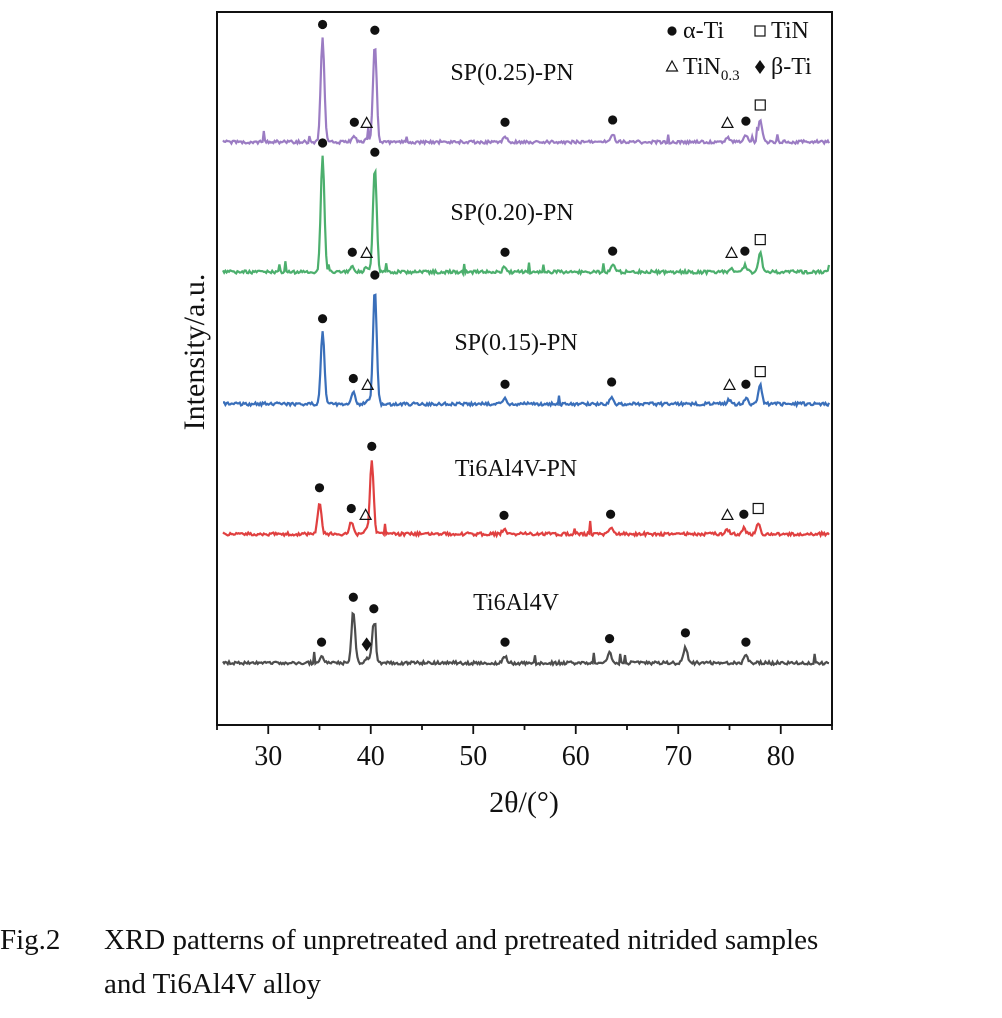 This screenshot has width=1002, height=1018. What do you see at coordinates (515, 343) in the screenshot?
I see `series-label: SP(0.15)-PN` at bounding box center [515, 343].